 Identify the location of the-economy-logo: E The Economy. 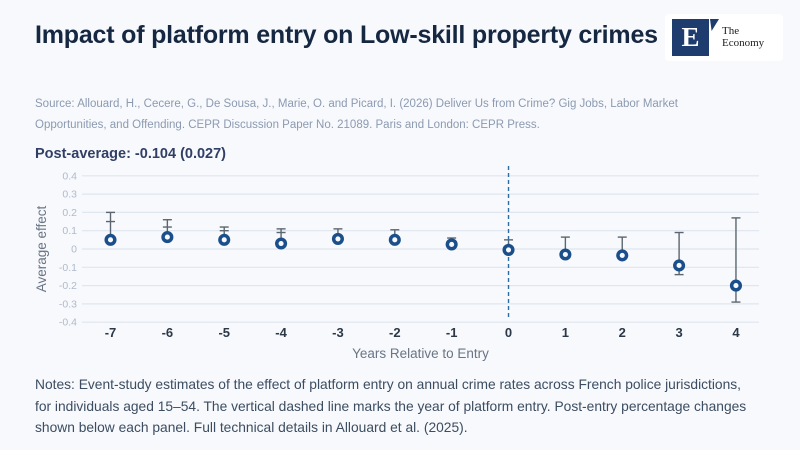
(724, 37).